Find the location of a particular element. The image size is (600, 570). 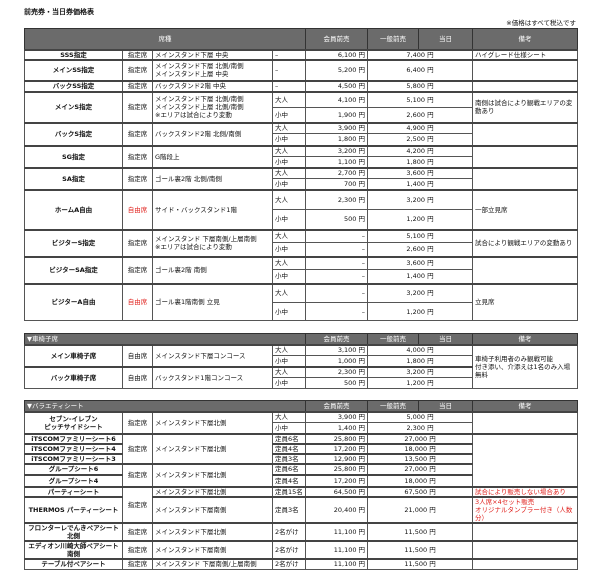

header-today: 当日 is located at coordinates (445, 39).